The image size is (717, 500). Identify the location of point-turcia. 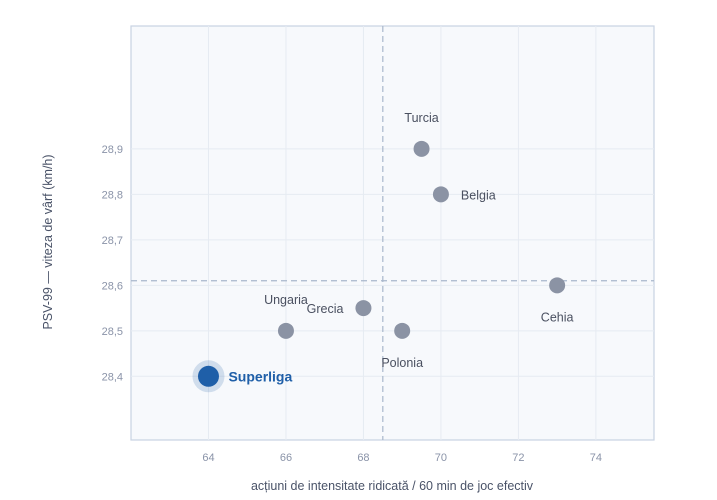
(421, 148).